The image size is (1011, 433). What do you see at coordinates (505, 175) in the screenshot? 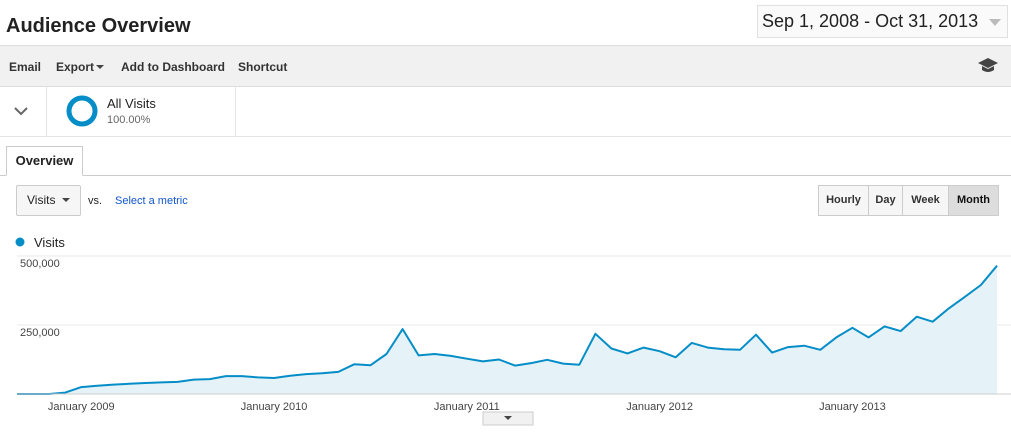
I see `tab-line` at bounding box center [505, 175].